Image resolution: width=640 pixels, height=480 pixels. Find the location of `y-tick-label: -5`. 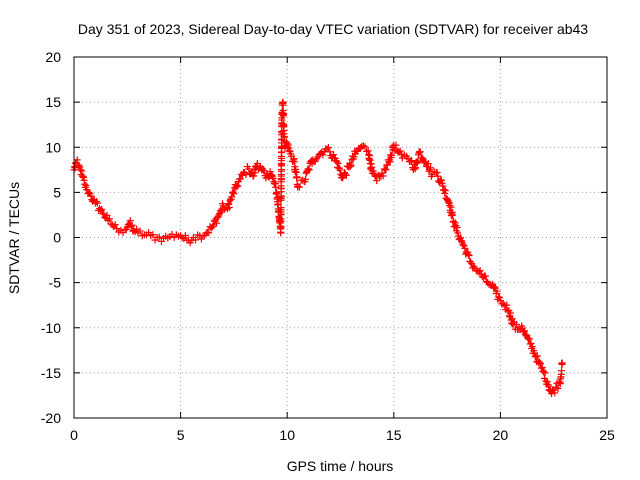

y-tick-label: -5 is located at coordinates (55, 283).